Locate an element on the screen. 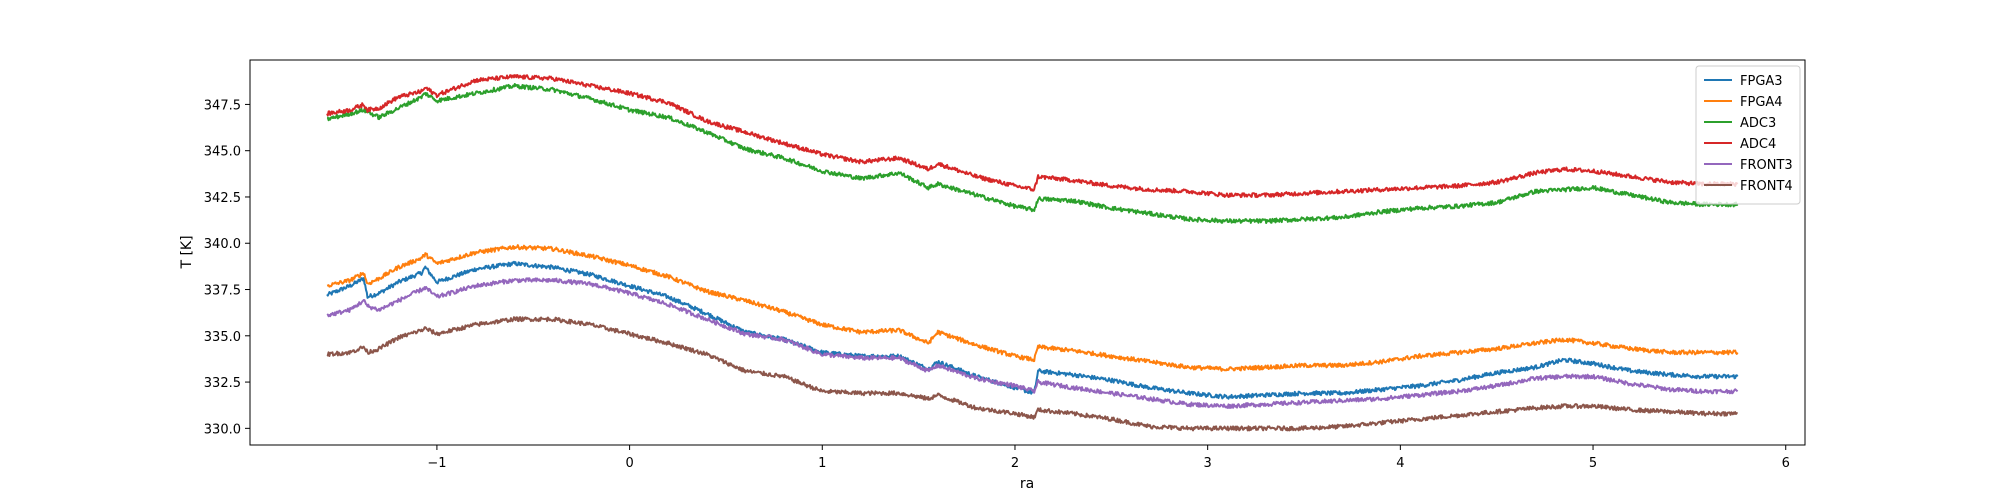 The width and height of the screenshot is (2000, 500). legend-label: FRONT4 is located at coordinates (1766, 186).